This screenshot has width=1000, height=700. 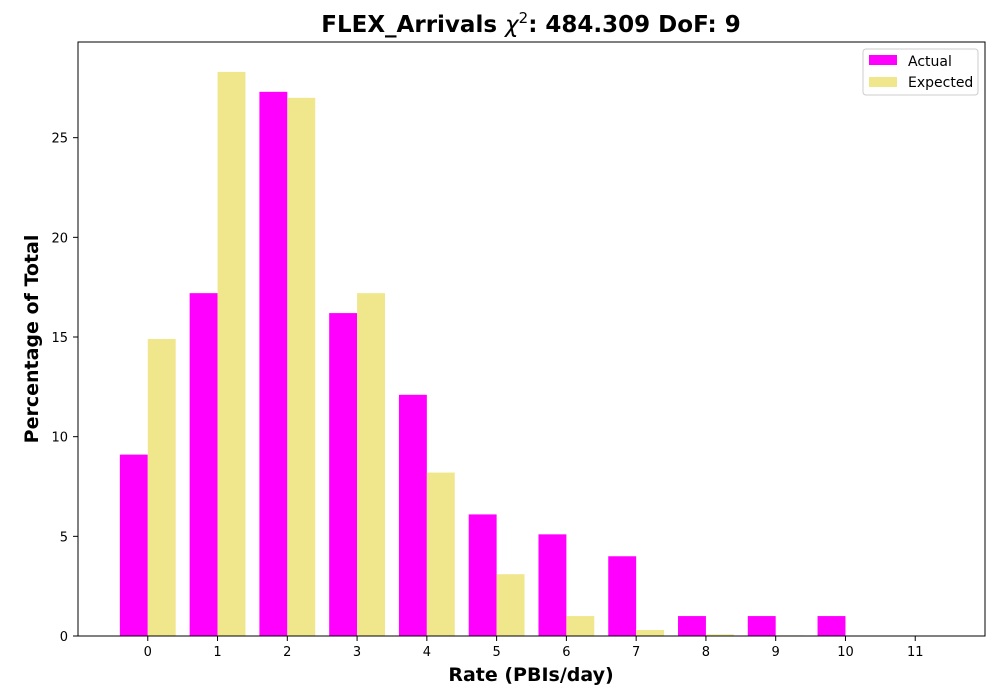 I want to click on x-tick-label: 1, so click(x=217, y=652).